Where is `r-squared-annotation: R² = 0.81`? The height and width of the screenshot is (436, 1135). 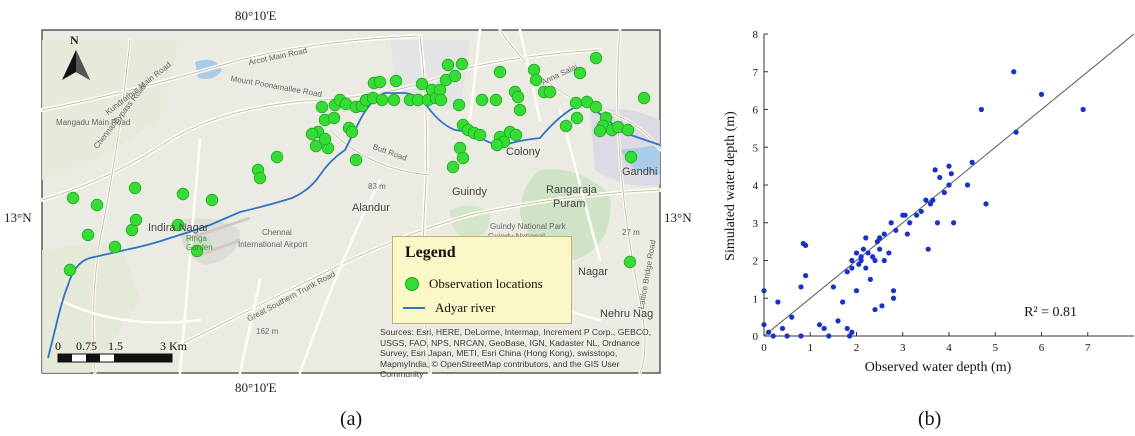
r-squared-annotation: R² = 0.81 is located at coordinates (1050, 312).